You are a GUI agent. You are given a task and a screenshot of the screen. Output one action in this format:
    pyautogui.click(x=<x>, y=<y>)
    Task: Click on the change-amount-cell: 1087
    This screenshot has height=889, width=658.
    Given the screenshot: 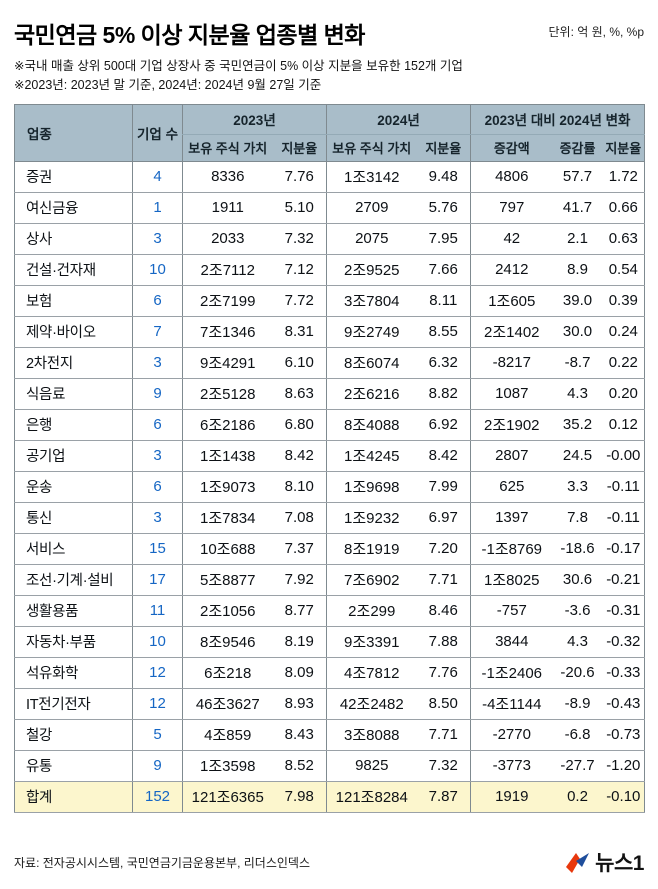 What is the action you would take?
    pyautogui.click(x=511, y=394)
    